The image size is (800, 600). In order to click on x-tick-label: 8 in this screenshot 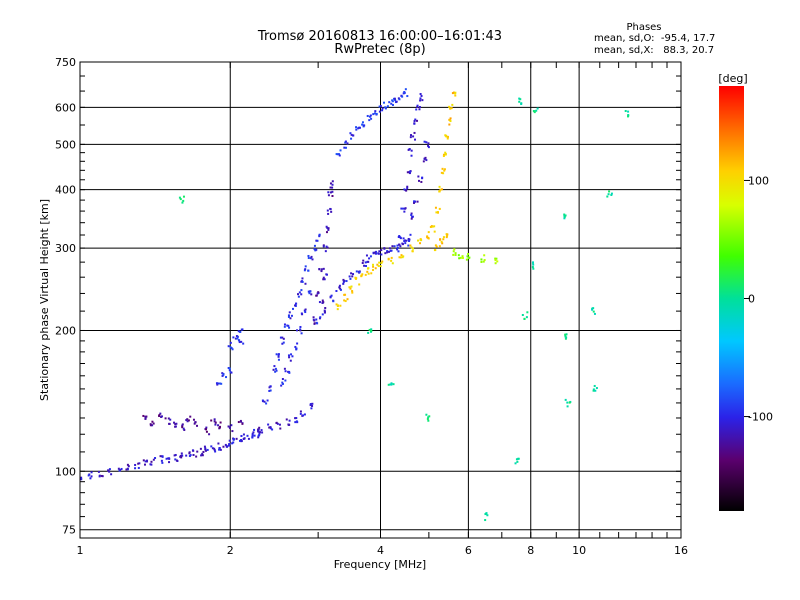, I will do `click(530, 550)`.